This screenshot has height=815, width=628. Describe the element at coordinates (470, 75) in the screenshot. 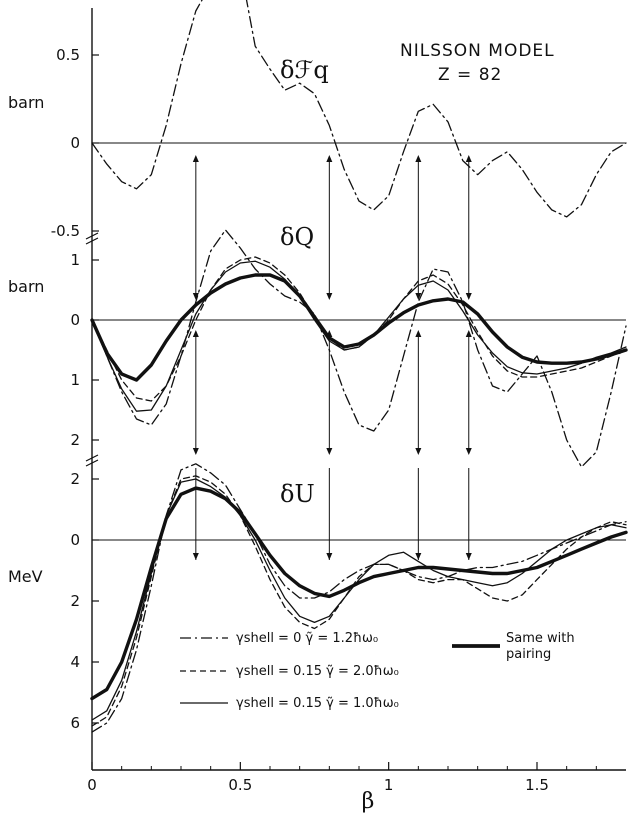

I see `header-nucleus: Z = 82` at that location.